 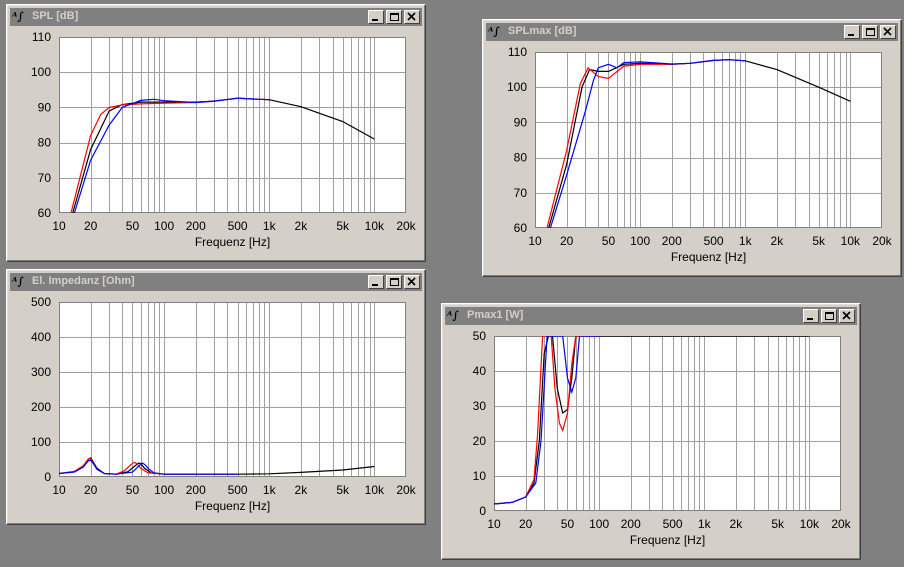 I want to click on y-tick-label: 50, so click(x=480, y=336).